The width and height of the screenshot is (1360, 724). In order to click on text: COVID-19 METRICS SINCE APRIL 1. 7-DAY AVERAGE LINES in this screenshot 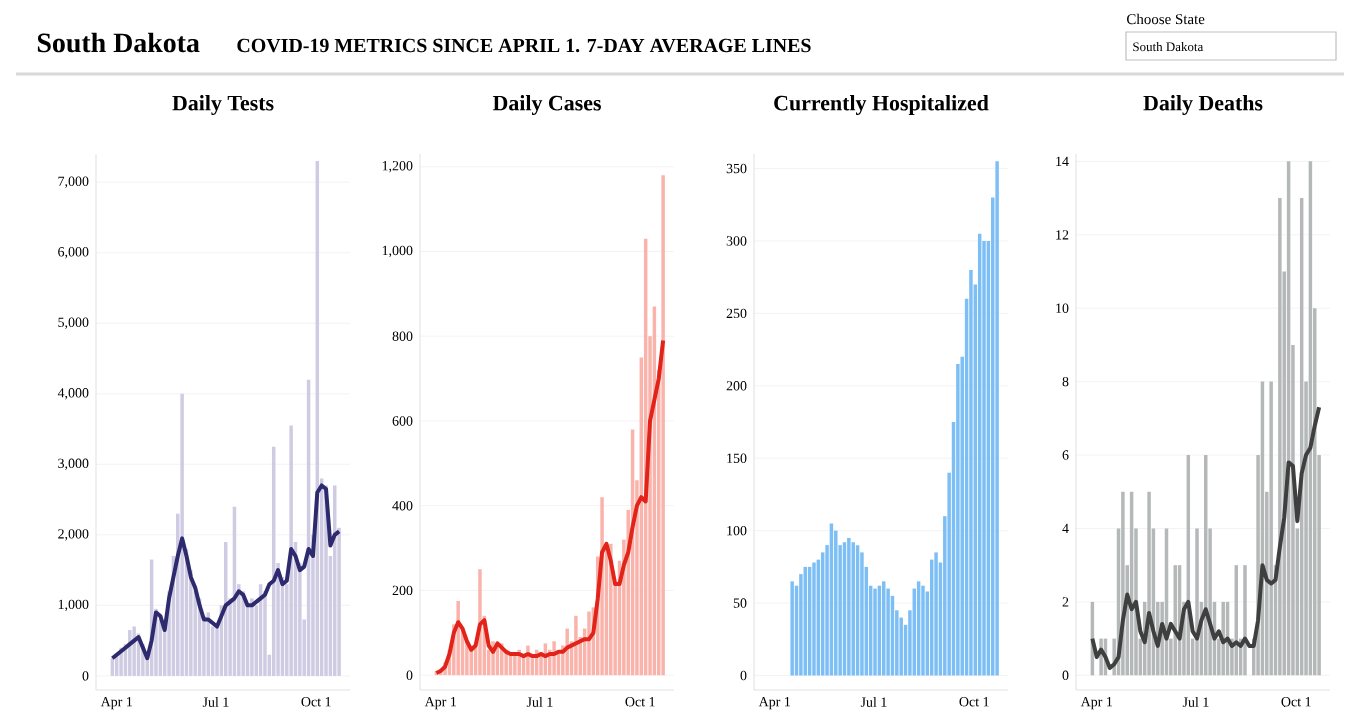, I will do `click(524, 45)`.